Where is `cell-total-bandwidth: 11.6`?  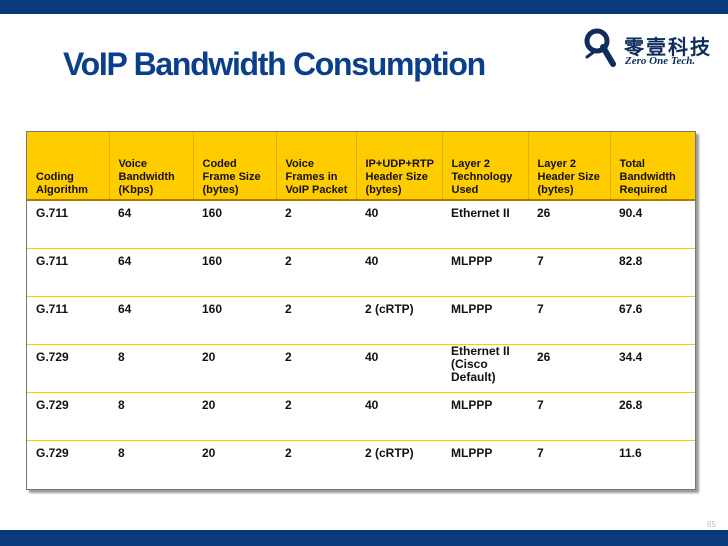 cell-total-bandwidth: 11.6 is located at coordinates (652, 464).